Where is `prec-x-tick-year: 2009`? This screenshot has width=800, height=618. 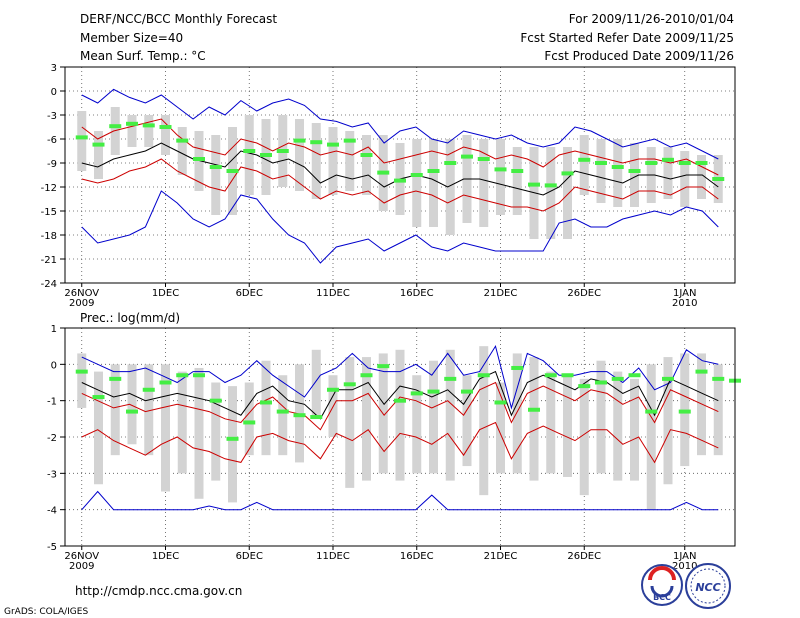
prec-x-tick-year: 2009 is located at coordinates (81, 566).